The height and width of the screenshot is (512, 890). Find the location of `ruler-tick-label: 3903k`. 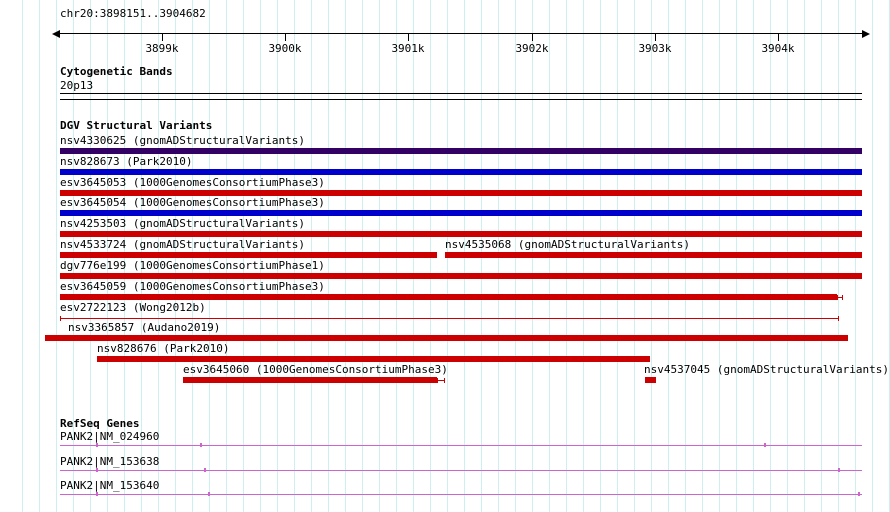

ruler-tick-label: 3903k is located at coordinates (655, 48).